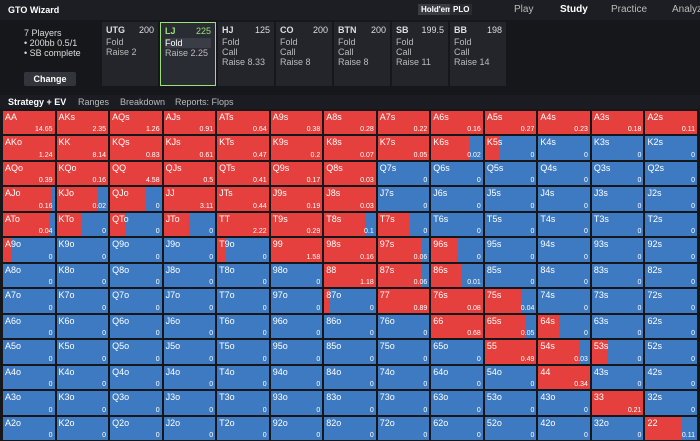 The width and height of the screenshot is (700, 441). What do you see at coordinates (510, 326) in the screenshot?
I see `hand-cell: 65s 0.05` at bounding box center [510, 326].